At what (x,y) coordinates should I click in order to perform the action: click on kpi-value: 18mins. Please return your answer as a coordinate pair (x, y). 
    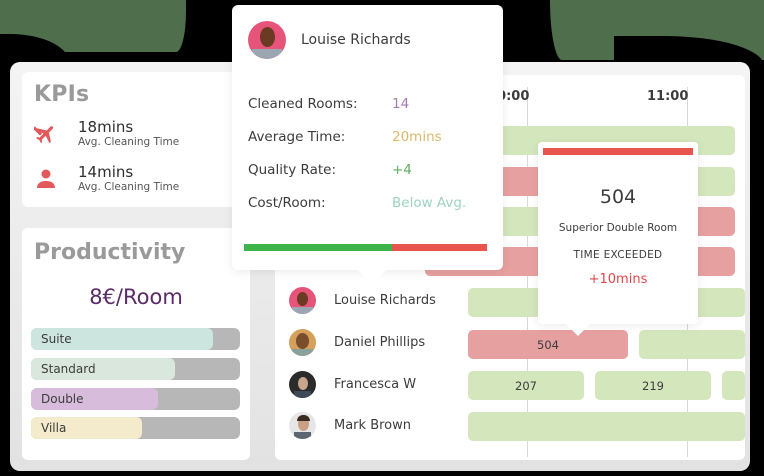
    Looking at the image, I should click on (106, 127).